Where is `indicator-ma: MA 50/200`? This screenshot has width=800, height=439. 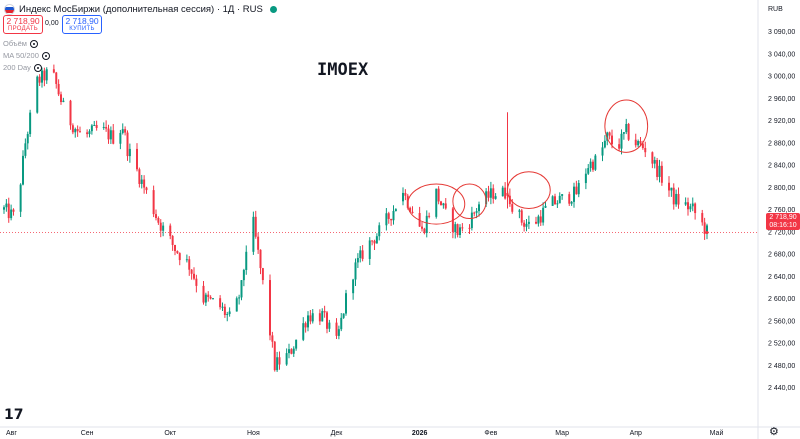
indicator-ma: MA 50/200 is located at coordinates (26, 55).